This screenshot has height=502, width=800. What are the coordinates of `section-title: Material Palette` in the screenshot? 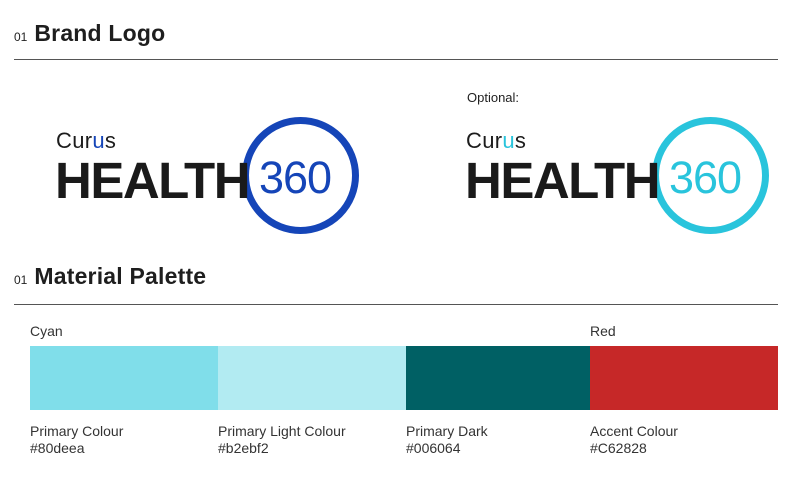 It's located at (120, 276).